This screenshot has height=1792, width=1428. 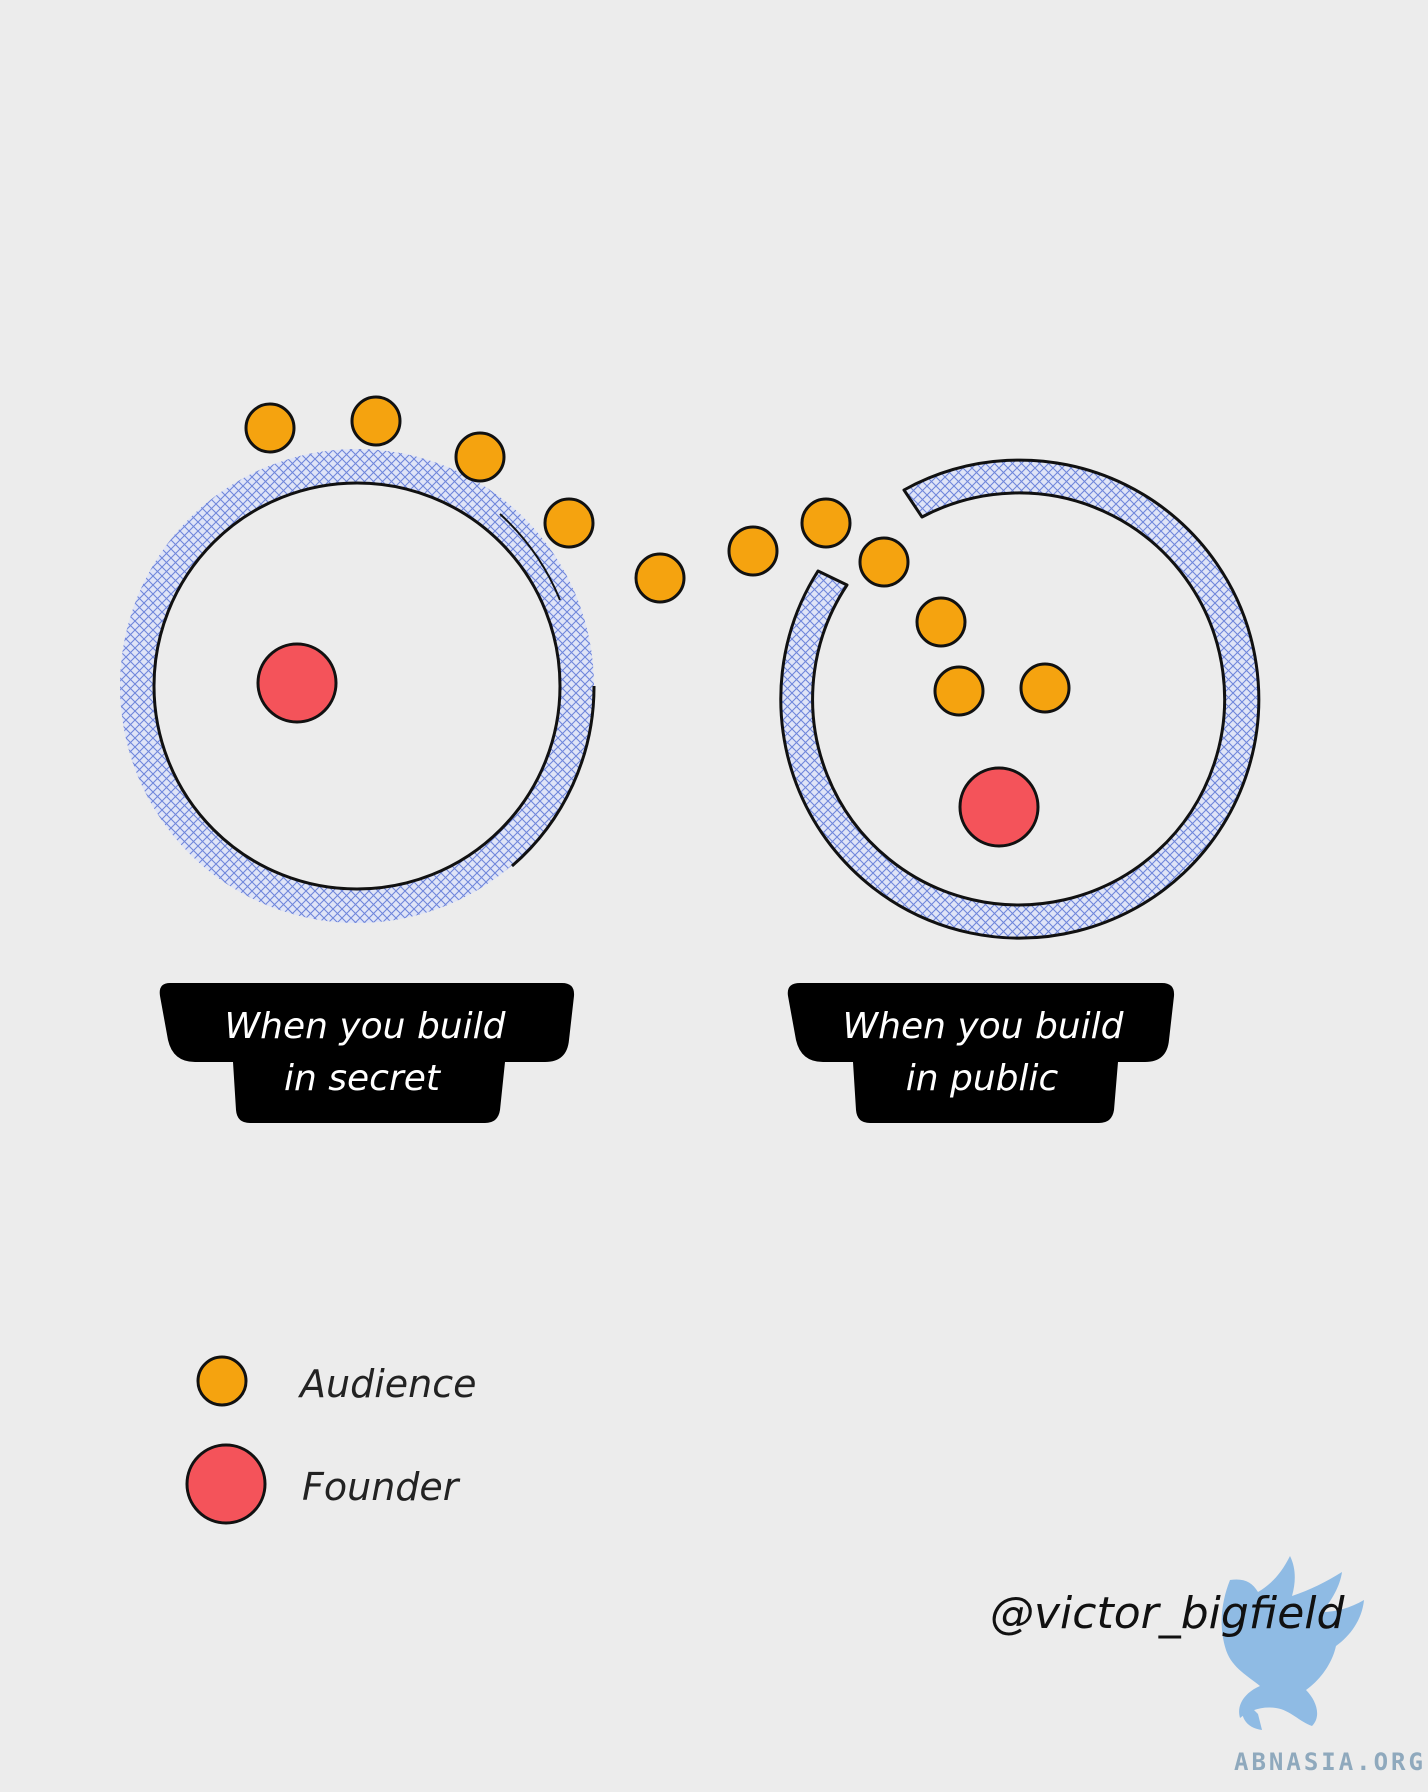 I want to click on legend: Audience Founder, so click(x=331, y=1440).